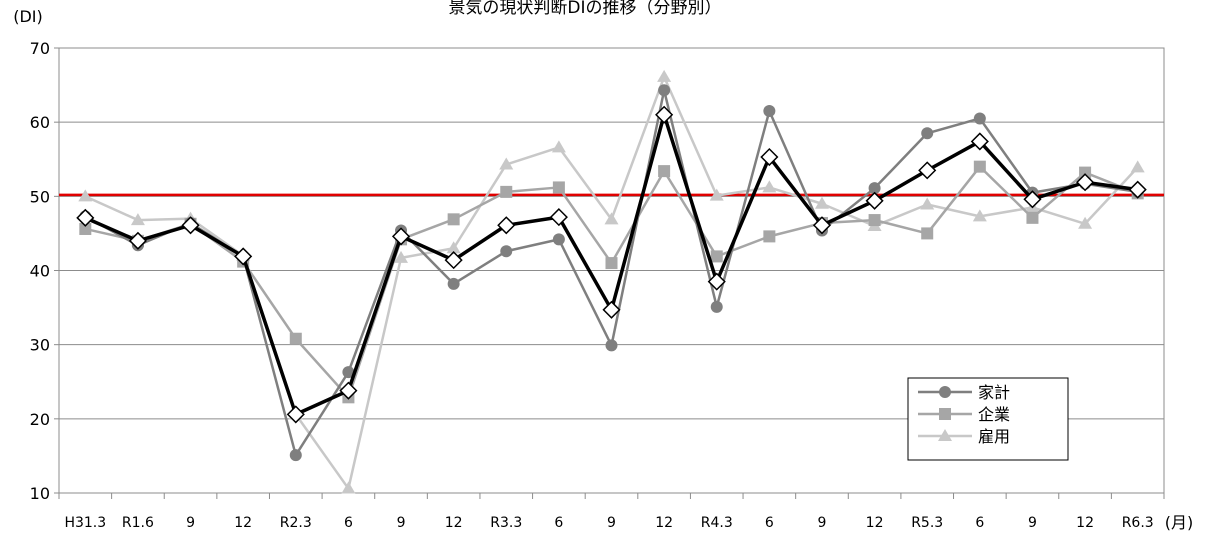 The width and height of the screenshot is (1205, 538). What do you see at coordinates (994, 436) in the screenshot?
I see `legend-label: 雇用` at bounding box center [994, 436].